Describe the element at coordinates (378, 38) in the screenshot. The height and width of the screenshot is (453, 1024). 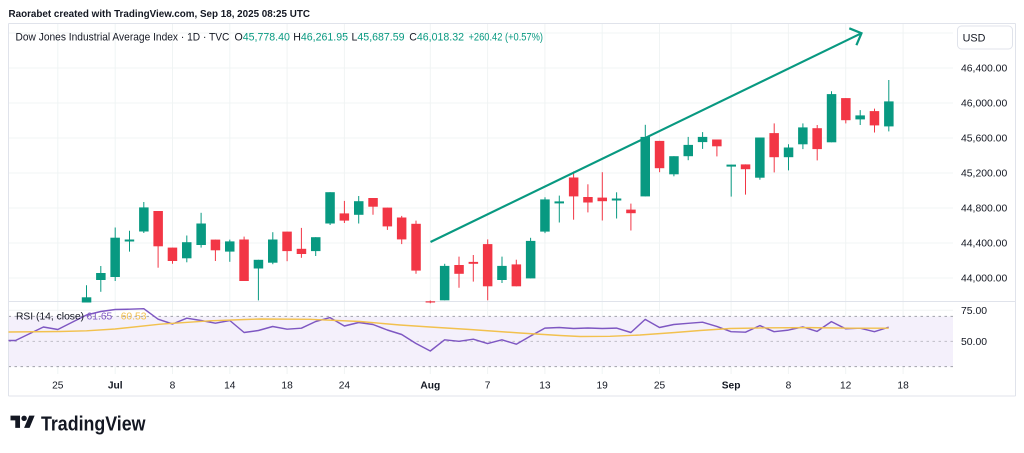
I see `svg-text: L45,687.59` at that location.